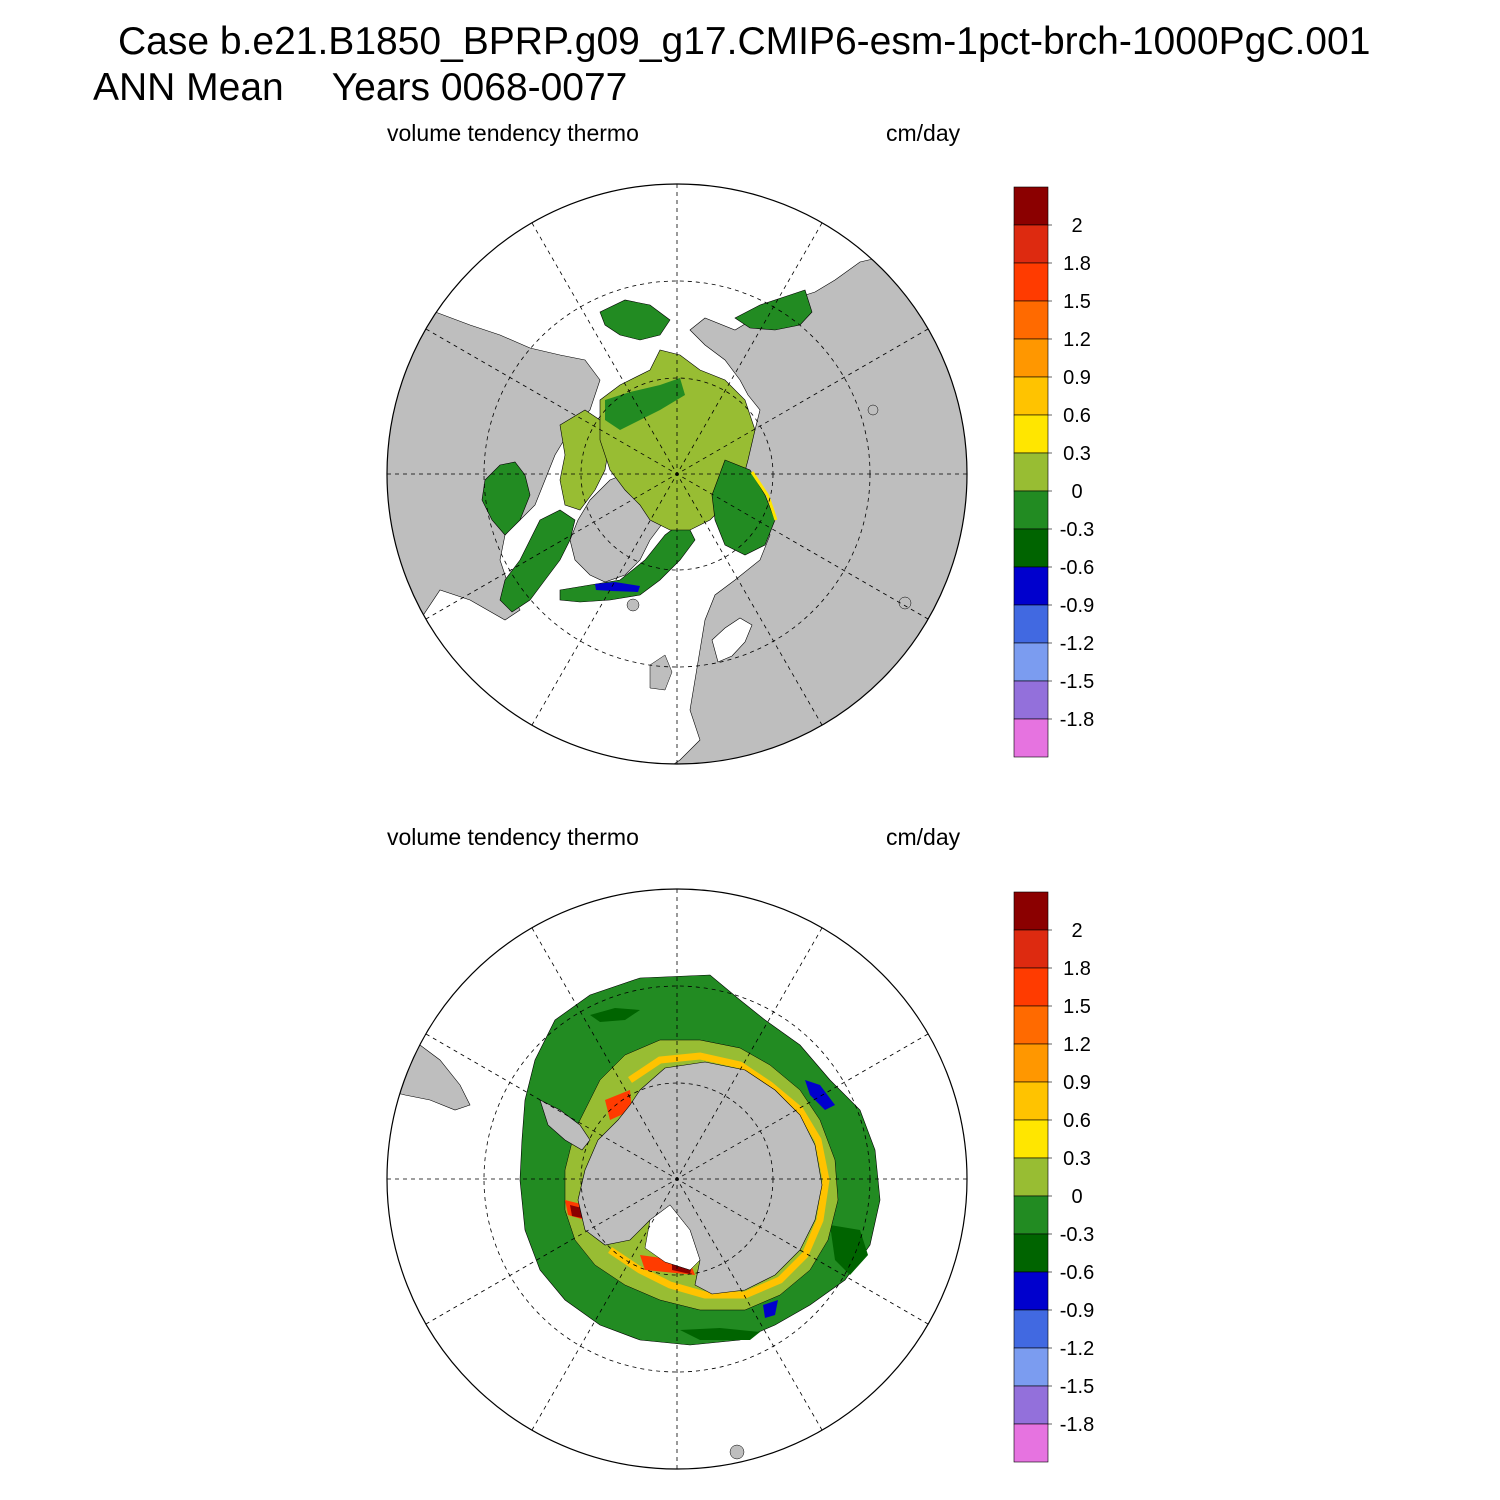  What do you see at coordinates (1077, 378) in the screenshot?
I see `north-colorbar-label: 0.9` at bounding box center [1077, 378].